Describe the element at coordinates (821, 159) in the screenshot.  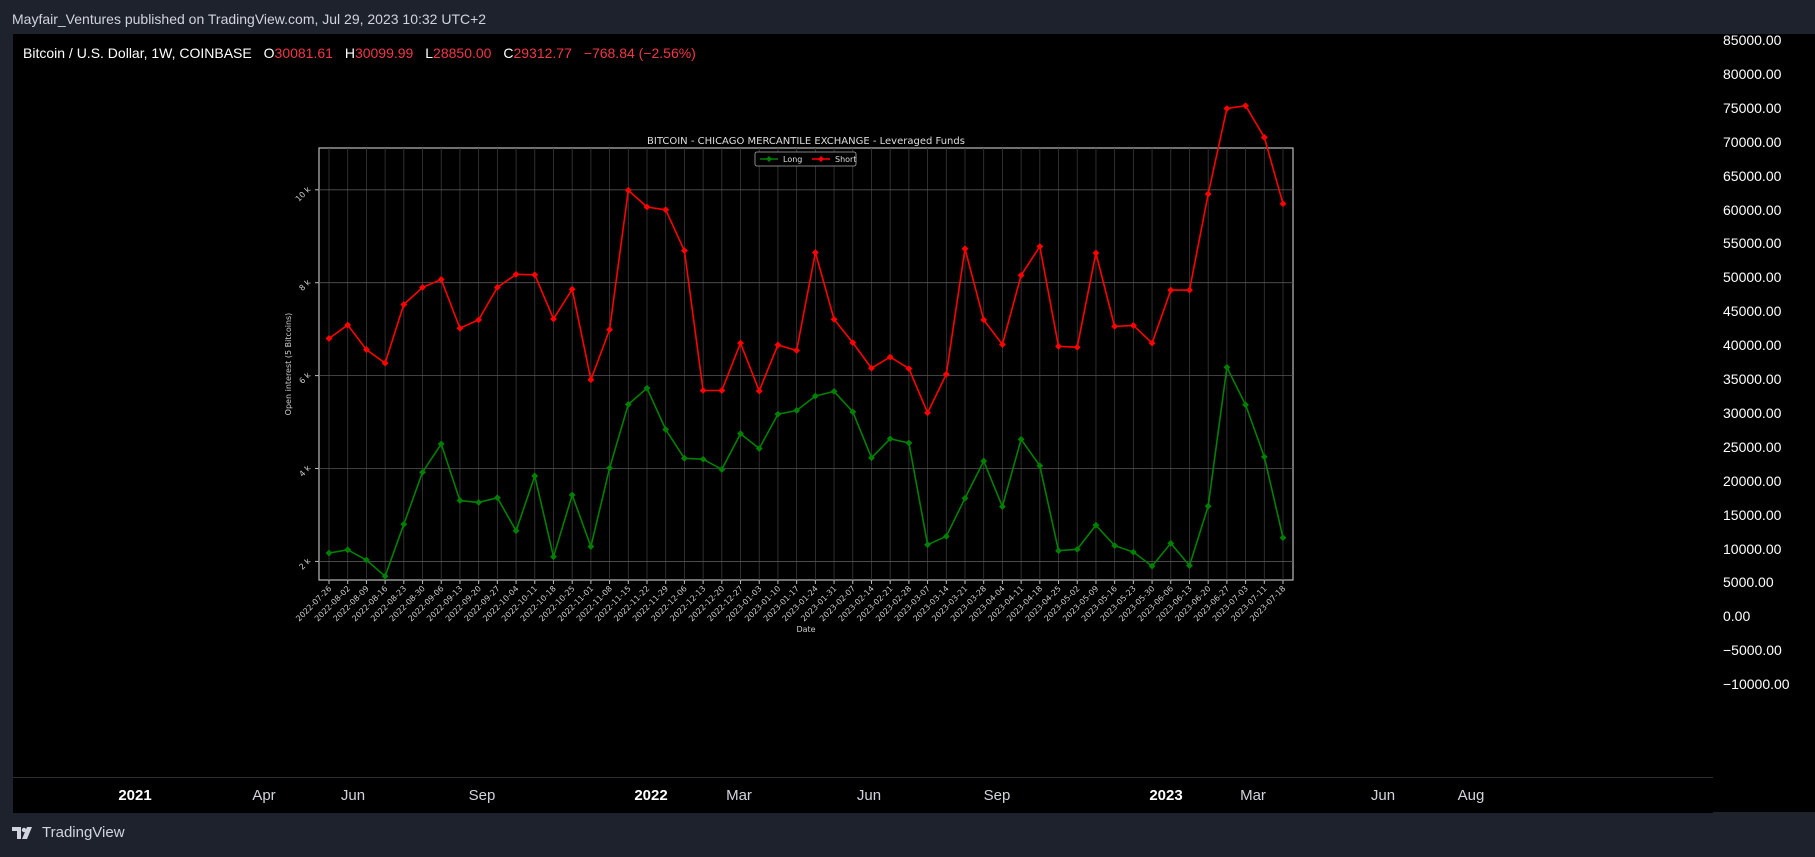
I see `legend-marker` at that location.